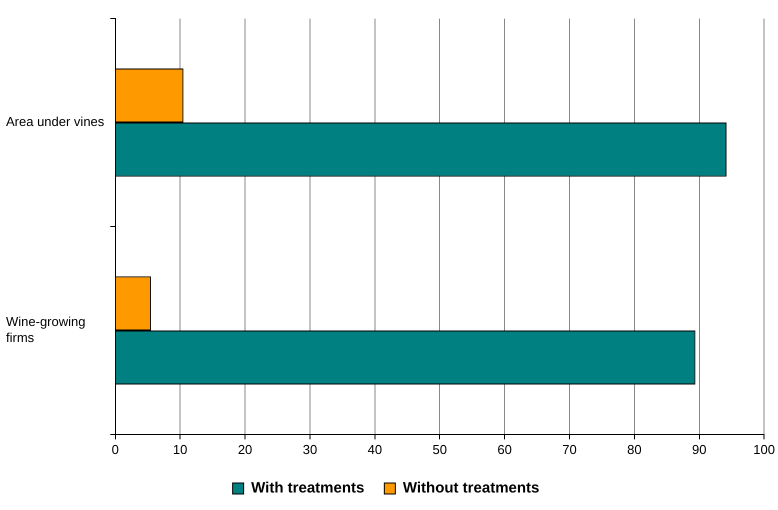  What do you see at coordinates (634, 449) in the screenshot?
I see `x-tick-label: 80` at bounding box center [634, 449].